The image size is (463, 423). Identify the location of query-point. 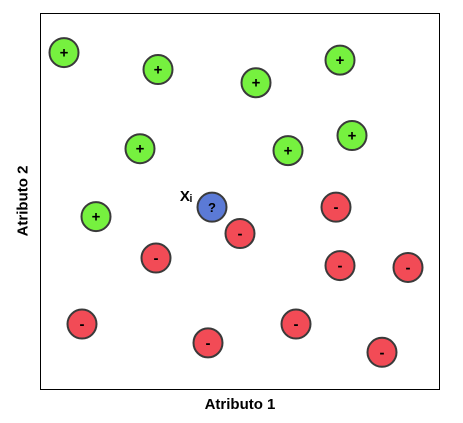
(212, 207).